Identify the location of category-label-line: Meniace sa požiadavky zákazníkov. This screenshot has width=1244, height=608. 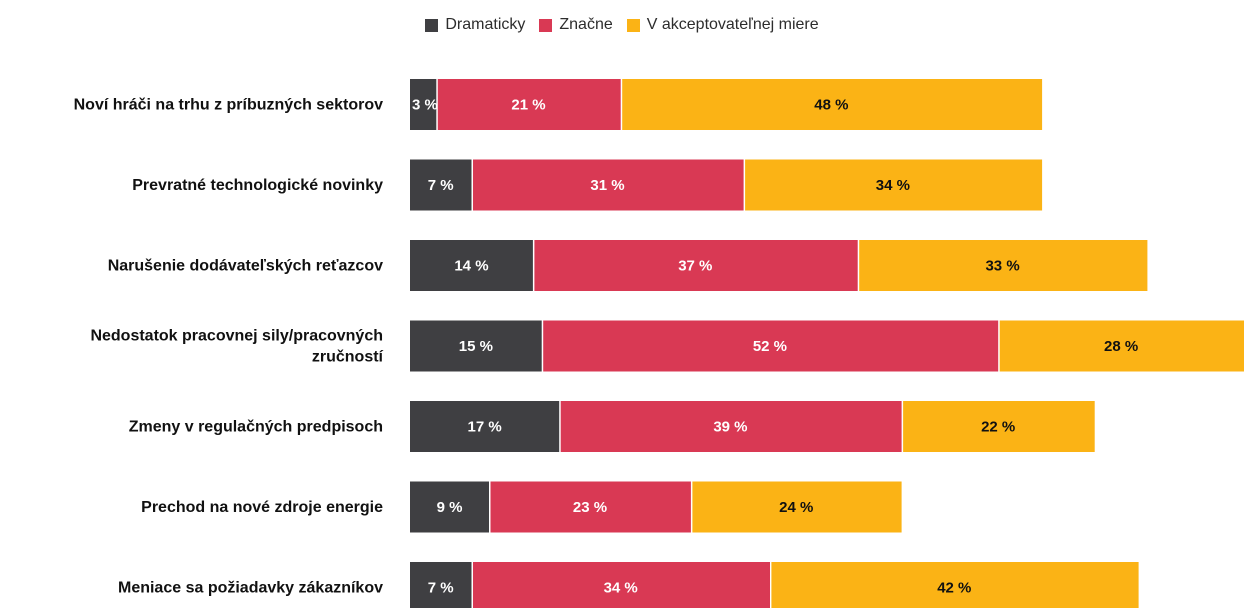
(250, 588).